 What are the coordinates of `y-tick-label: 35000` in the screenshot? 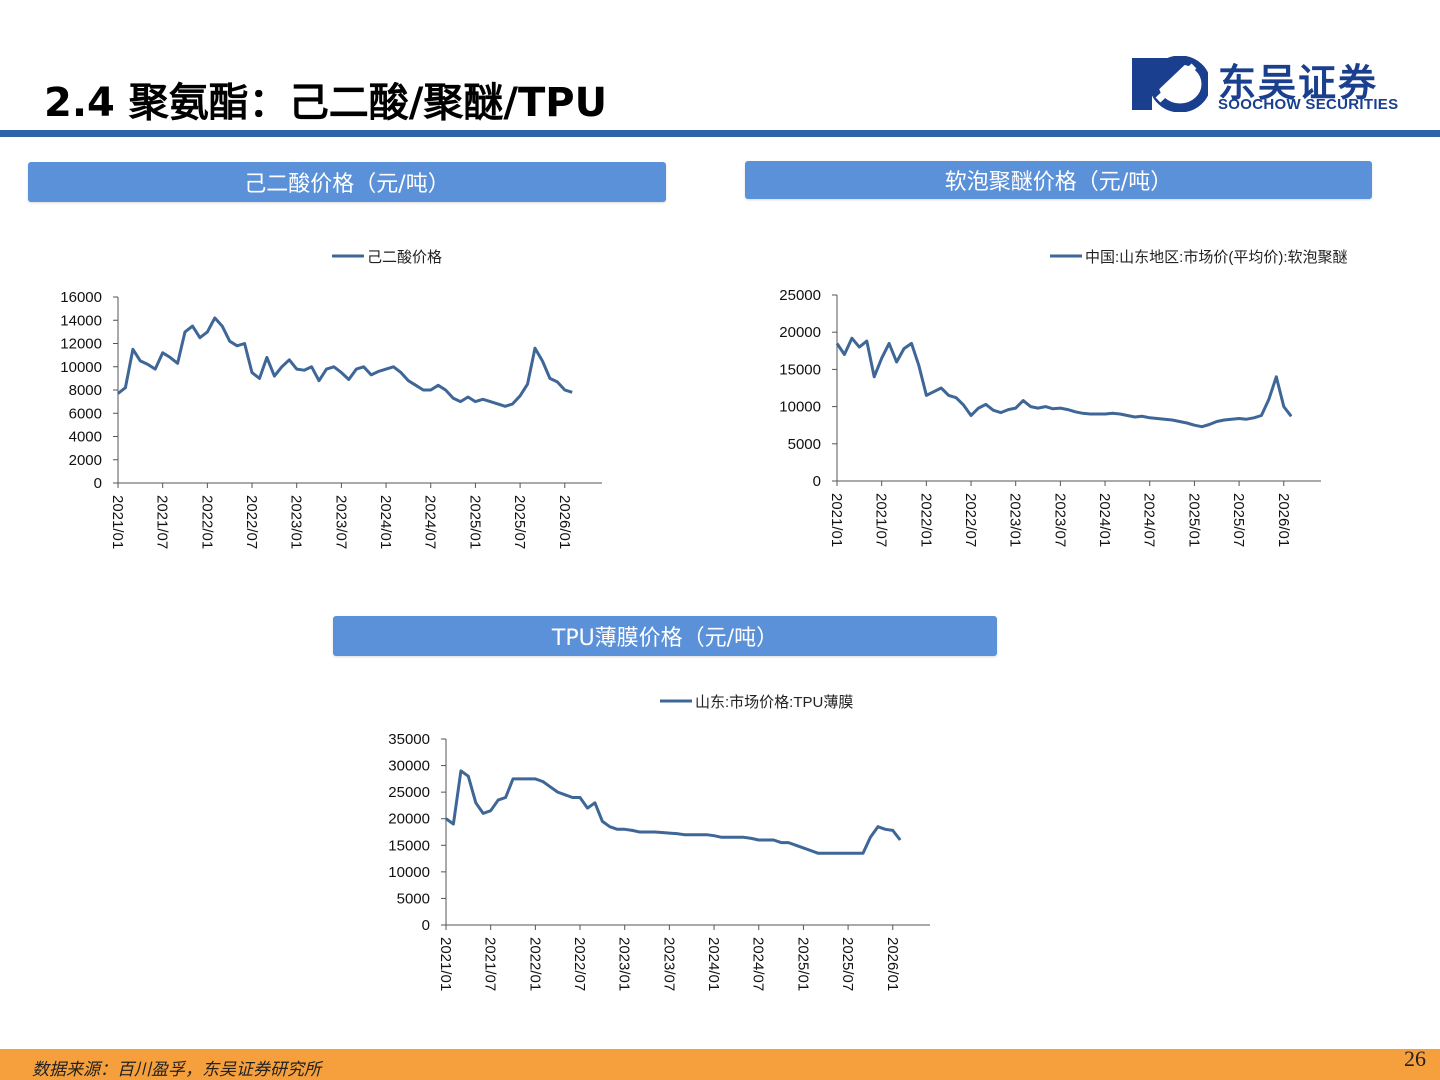 It's located at (409, 739).